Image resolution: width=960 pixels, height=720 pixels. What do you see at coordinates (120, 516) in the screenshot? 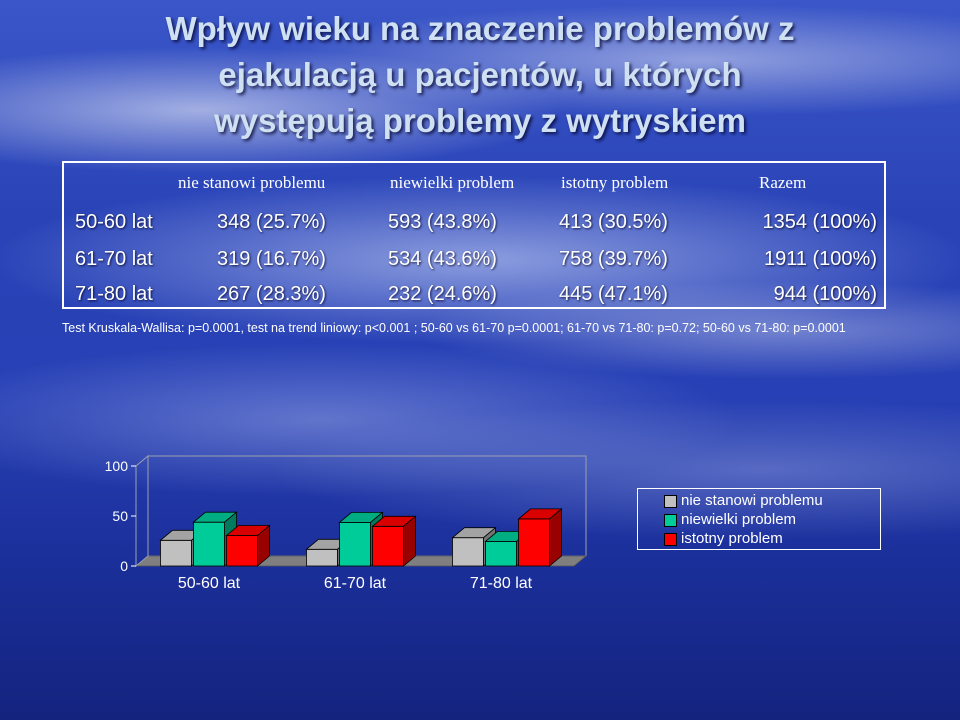
I see `y-axis-tick-label: 50` at bounding box center [120, 516].